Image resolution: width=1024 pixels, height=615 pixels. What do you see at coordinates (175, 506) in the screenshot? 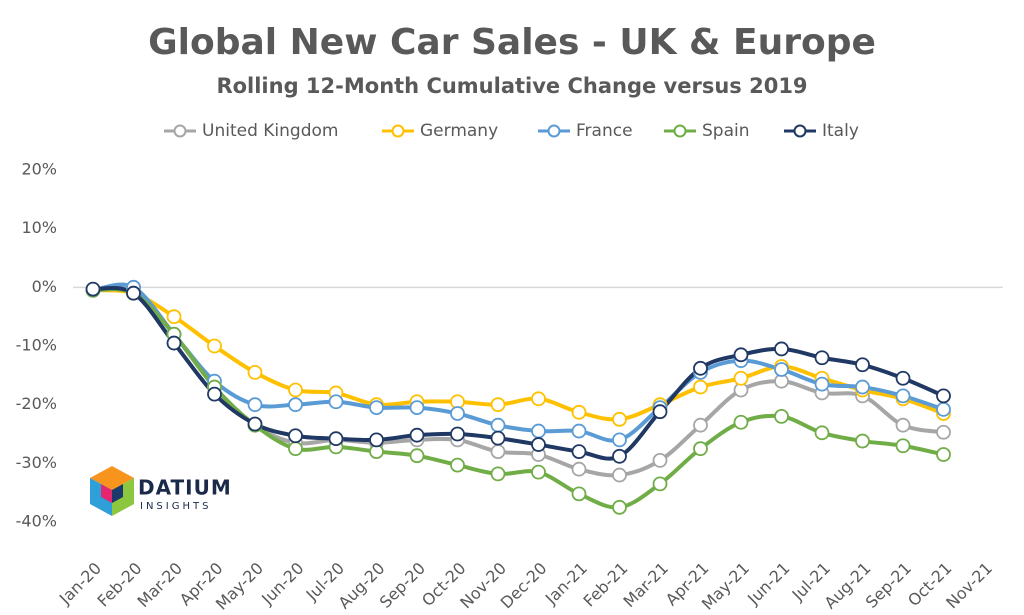
I see `logo-tagline: INSIGHTS` at bounding box center [175, 506].